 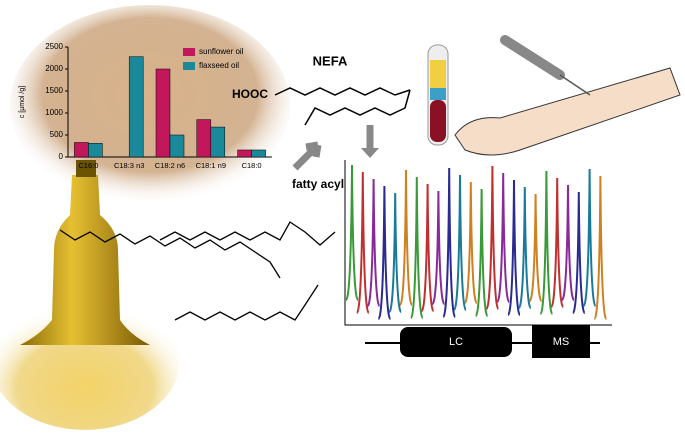 What do you see at coordinates (54, 112) in the screenshot?
I see `y-tick-label: 1000` at bounding box center [54, 112].